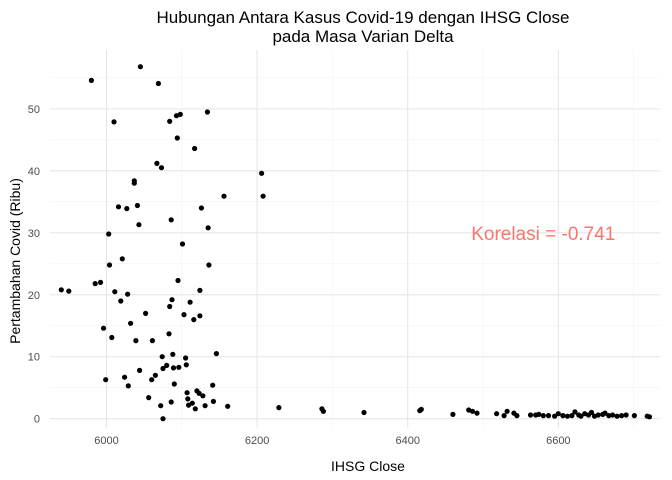 The width and height of the screenshot is (672, 480). I want to click on chart-subtitle: pada Masa Varian Delta, so click(363, 36).